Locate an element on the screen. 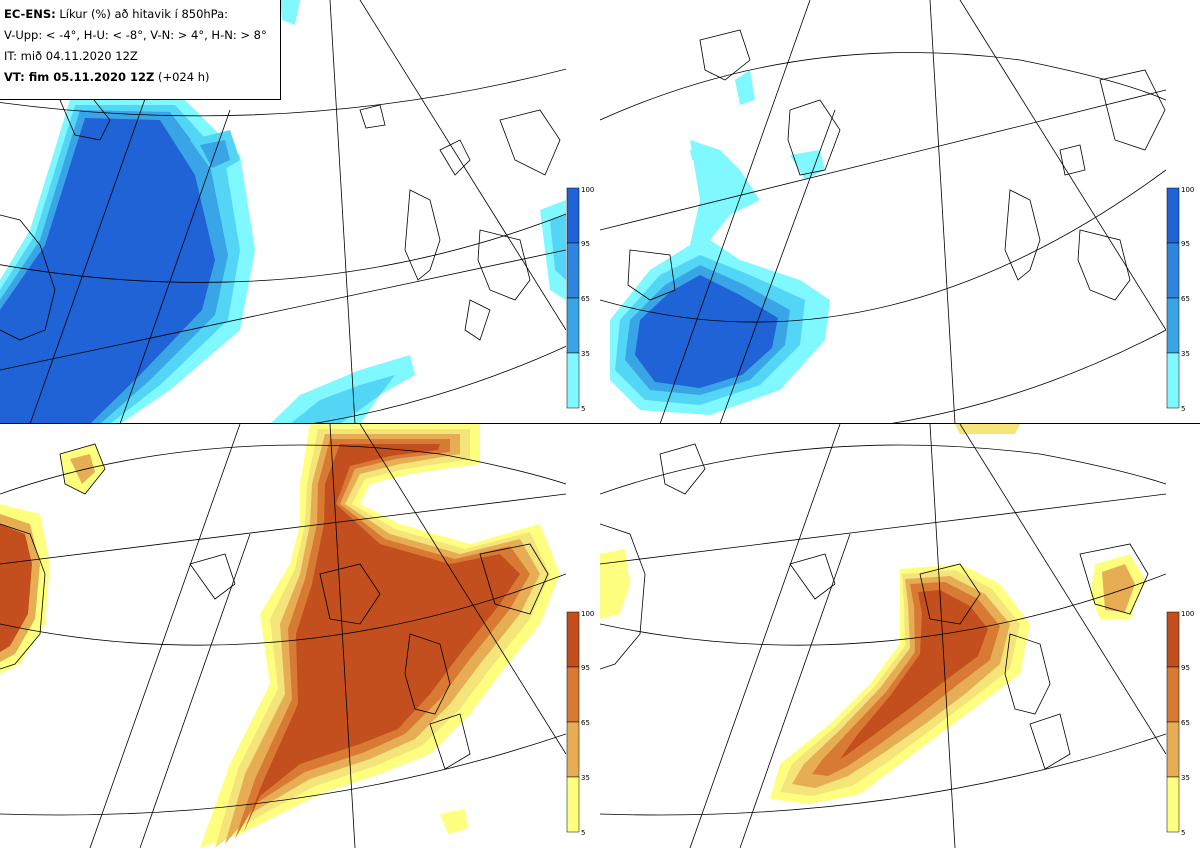  probability-field is located at coordinates (720, 242).